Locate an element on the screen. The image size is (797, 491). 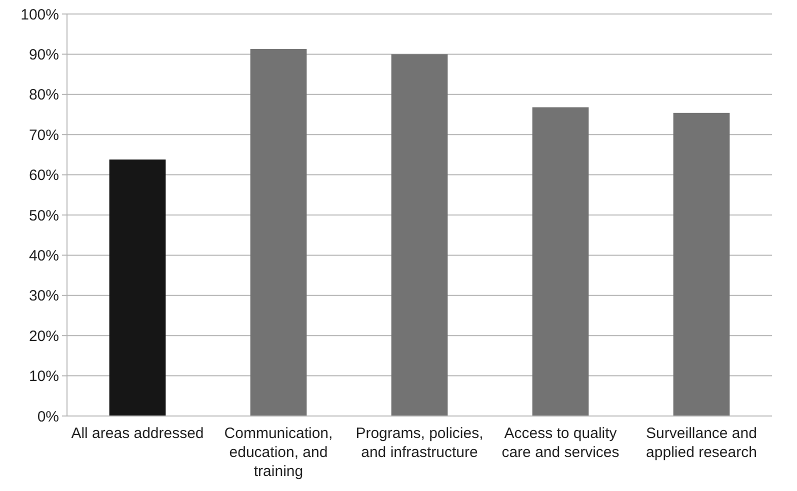
x-tick-label: Communication, education, and training is located at coordinates (278, 452).